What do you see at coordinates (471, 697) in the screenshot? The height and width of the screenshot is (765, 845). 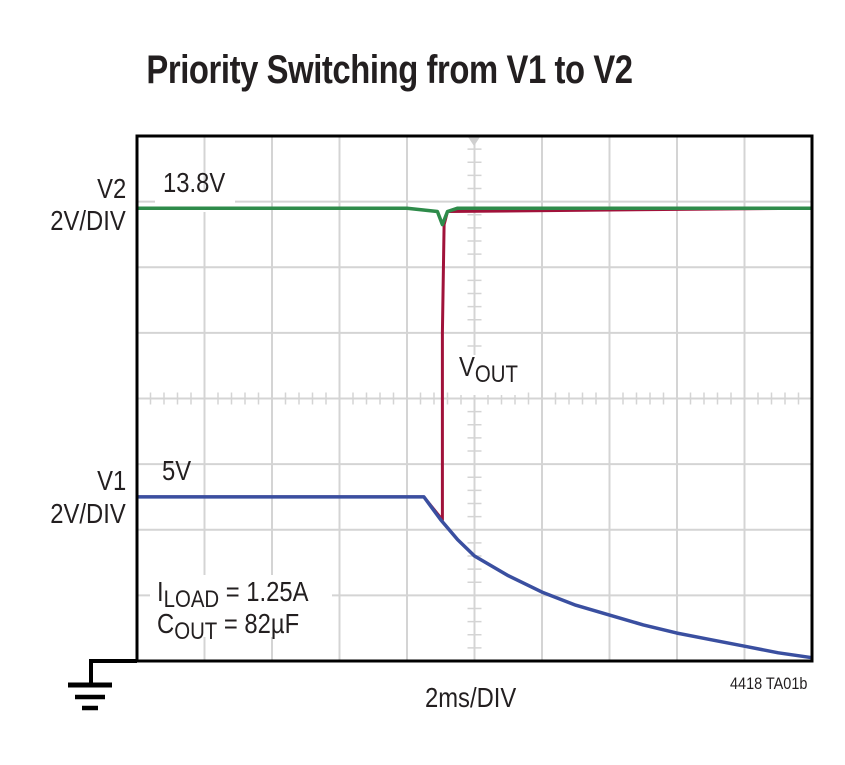 I see `x-axis-label: 2ms/DIV` at bounding box center [471, 697].